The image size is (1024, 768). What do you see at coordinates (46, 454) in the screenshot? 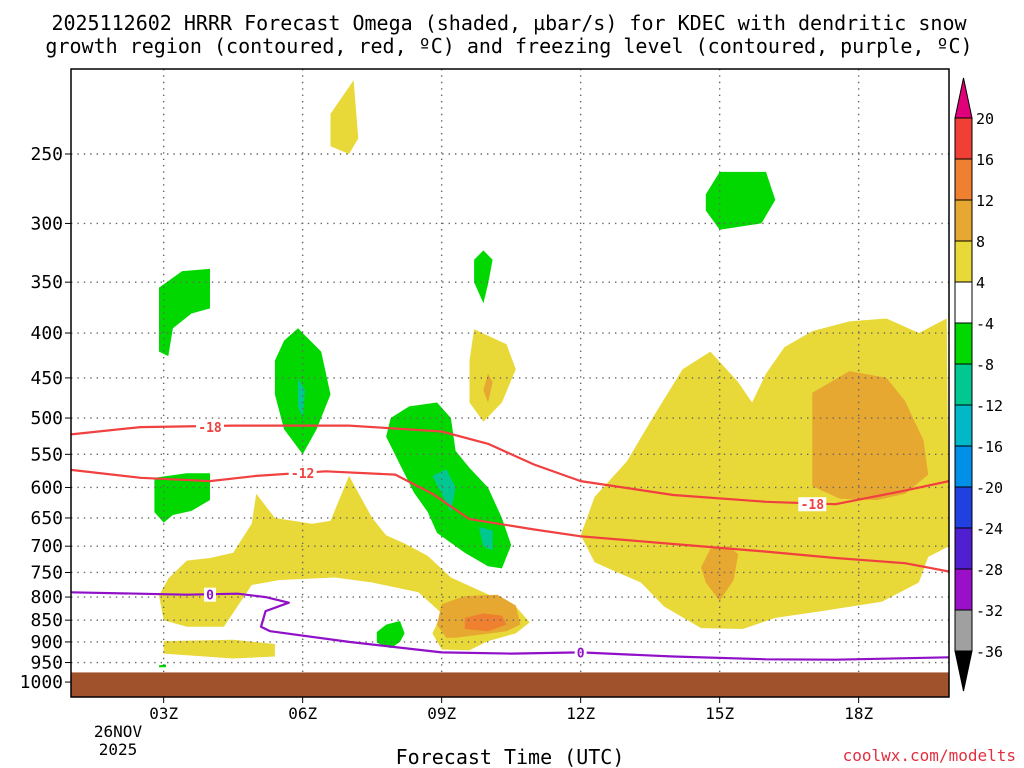
I see `ytick-label-550: 550` at bounding box center [46, 454].